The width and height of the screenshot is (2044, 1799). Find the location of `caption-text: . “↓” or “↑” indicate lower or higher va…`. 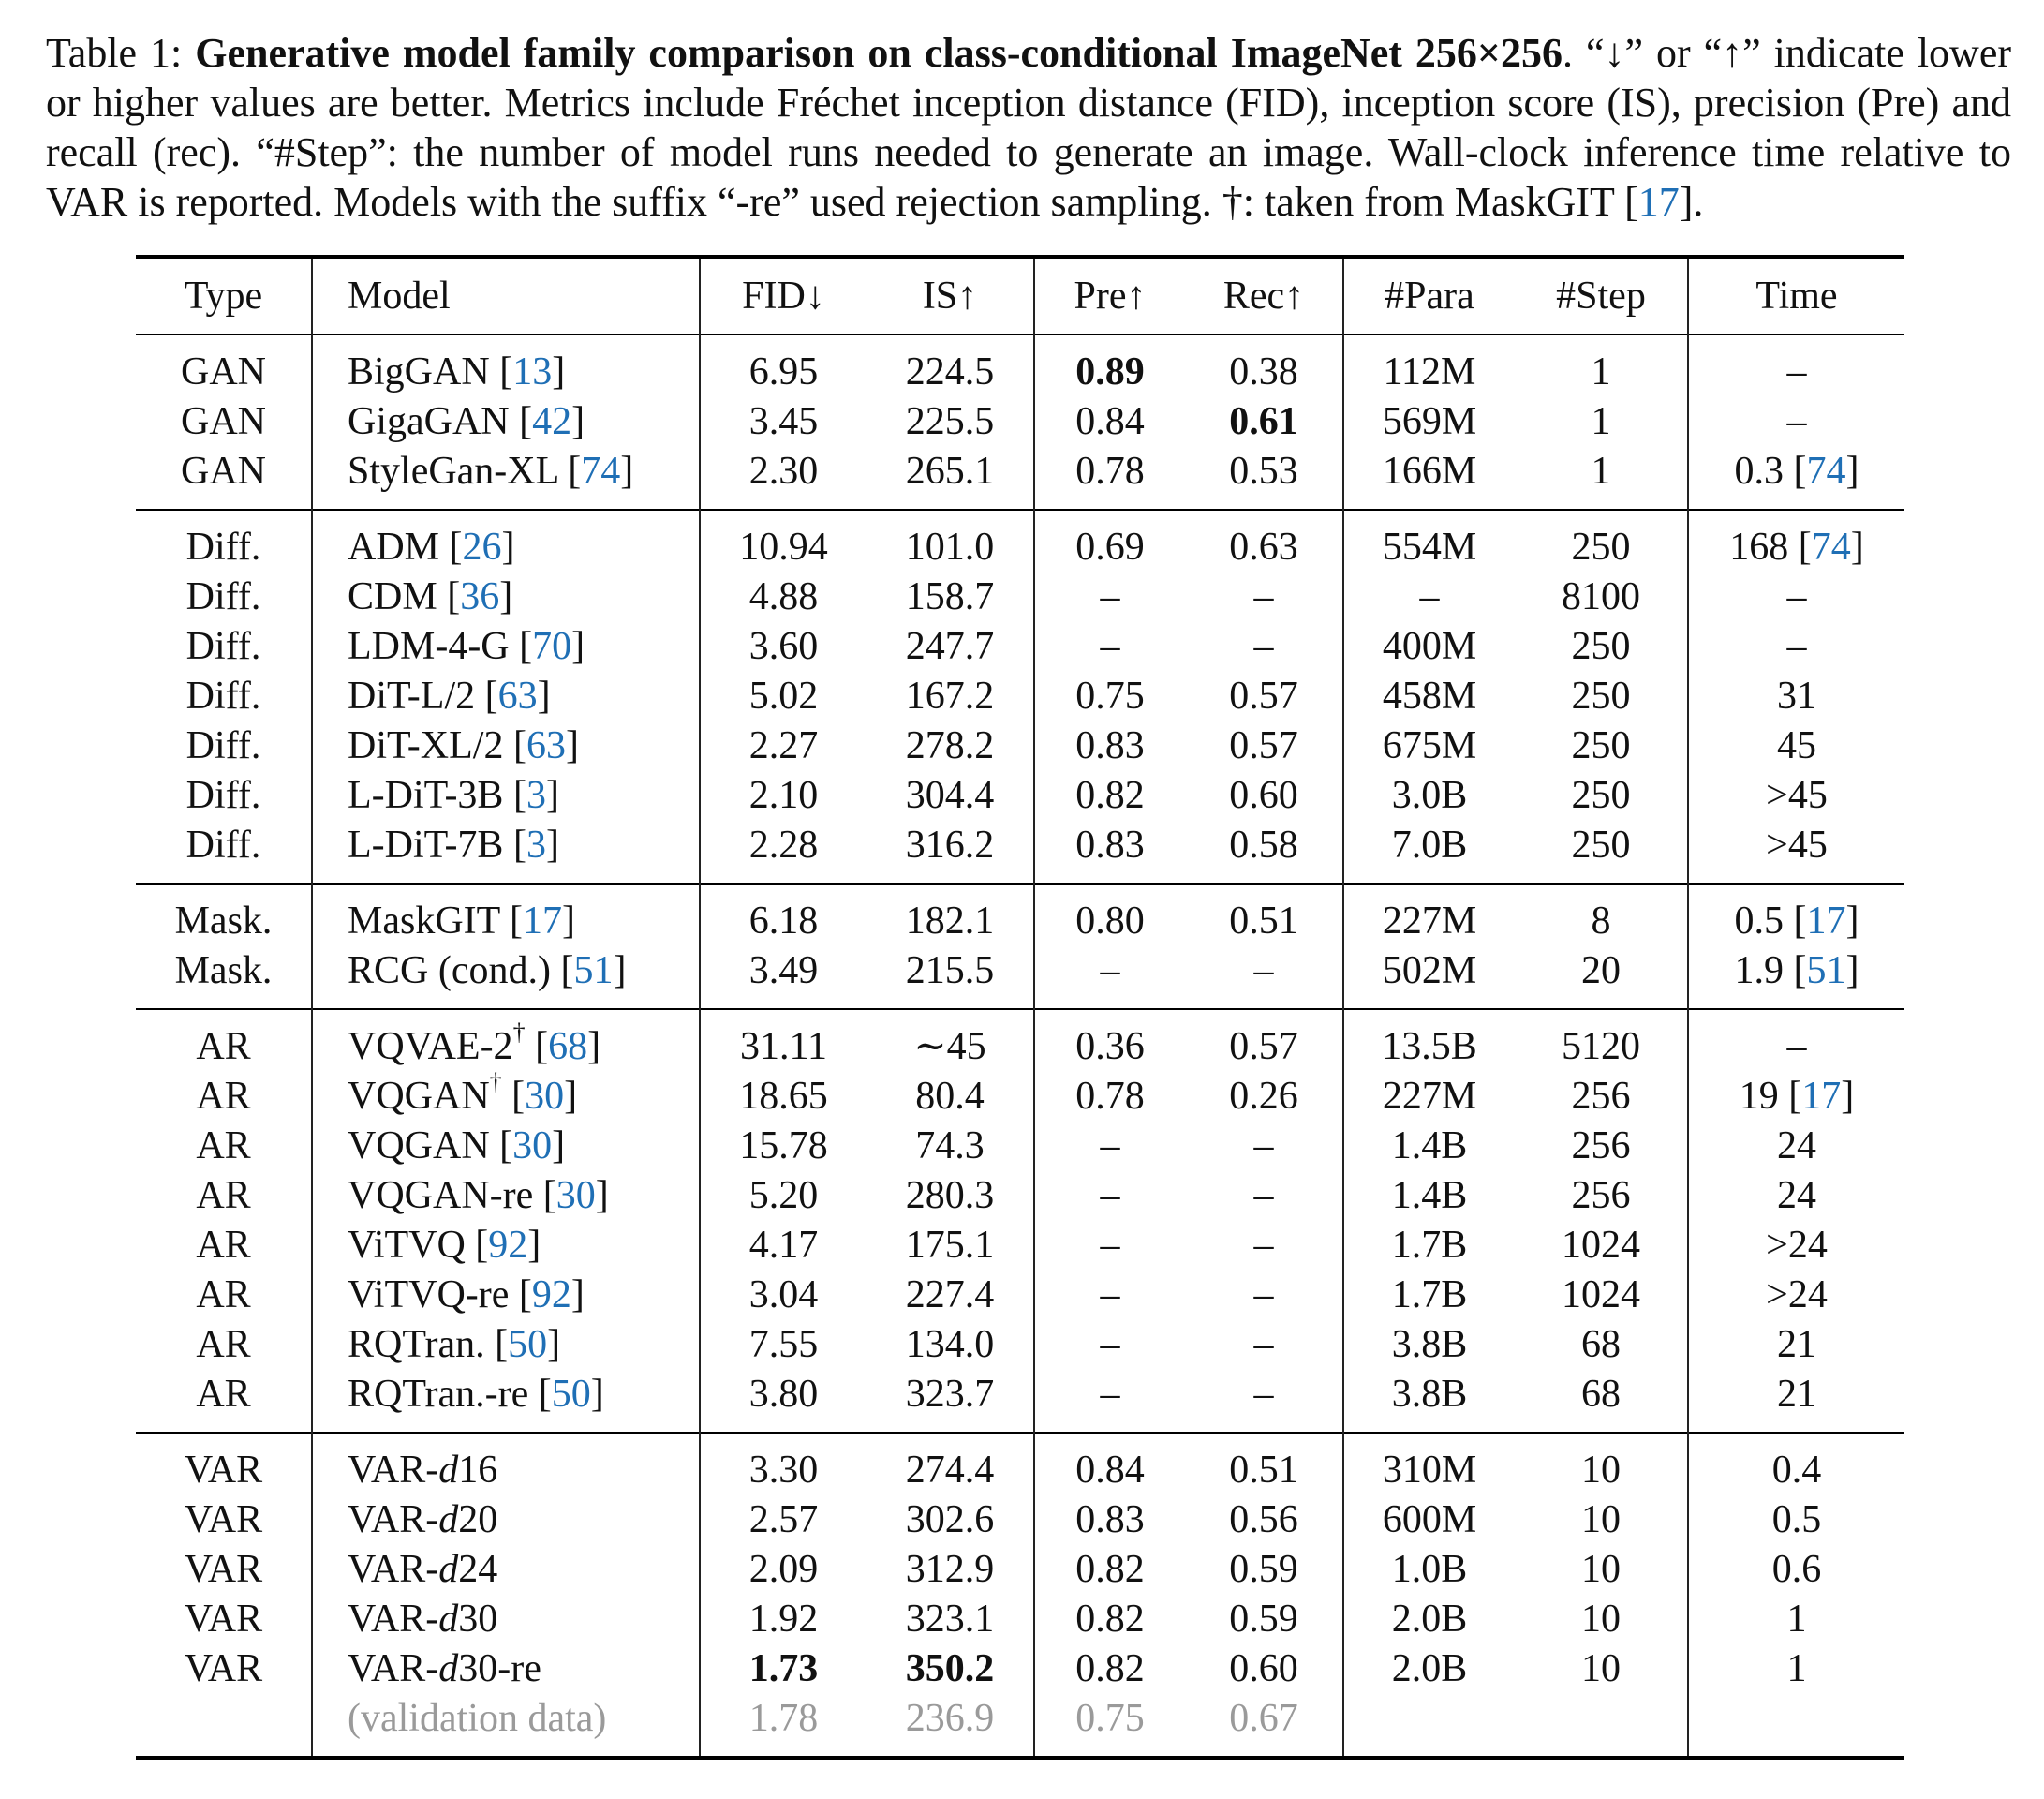

caption-text: . “↓” or “↑” indicate lower or higher va… is located at coordinates (1029, 127).